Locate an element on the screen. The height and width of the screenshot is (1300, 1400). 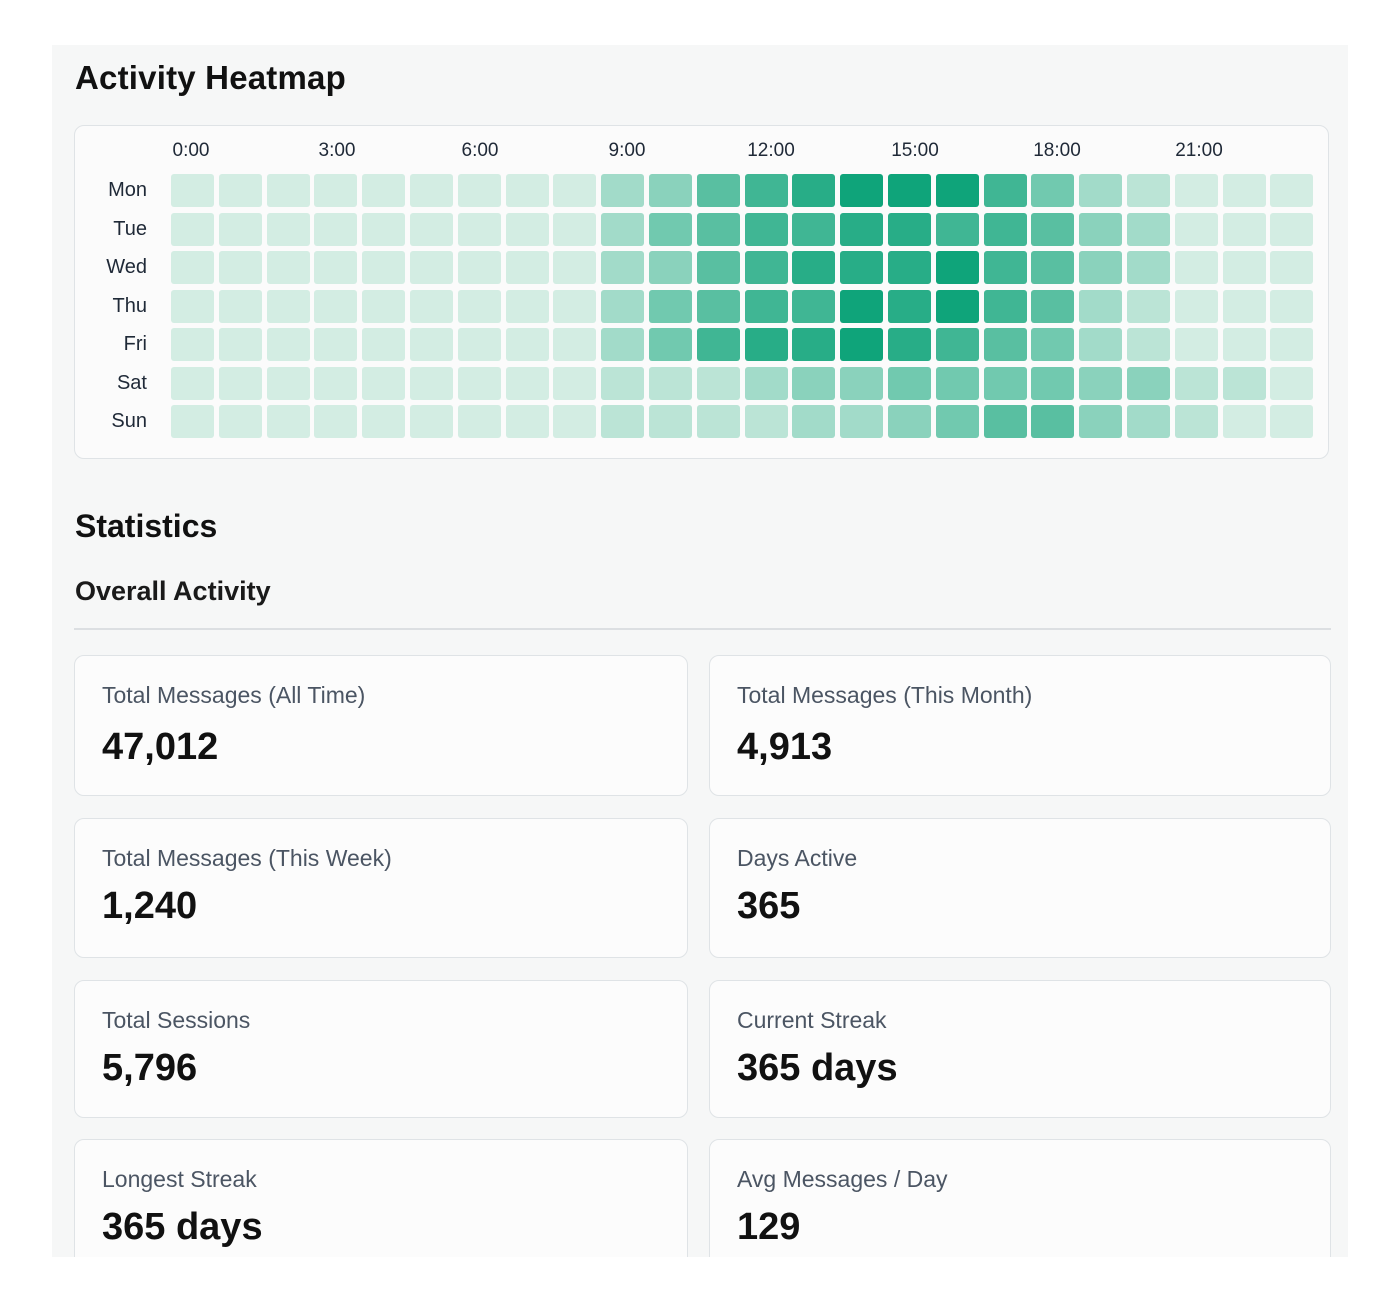
day-label: Thu is located at coordinates (129, 306).